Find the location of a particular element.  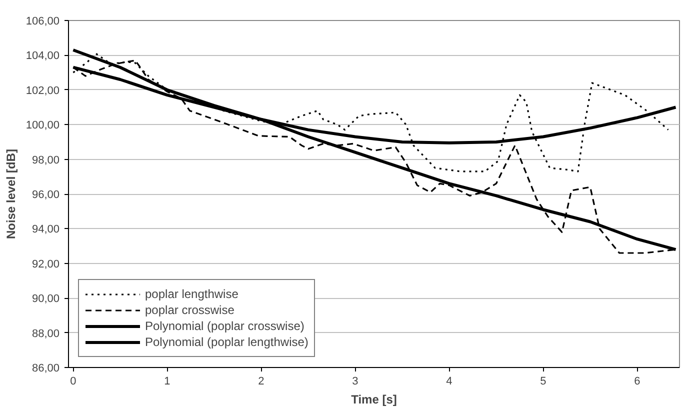

y-tick-label: 98,00 is located at coordinates (46, 160).